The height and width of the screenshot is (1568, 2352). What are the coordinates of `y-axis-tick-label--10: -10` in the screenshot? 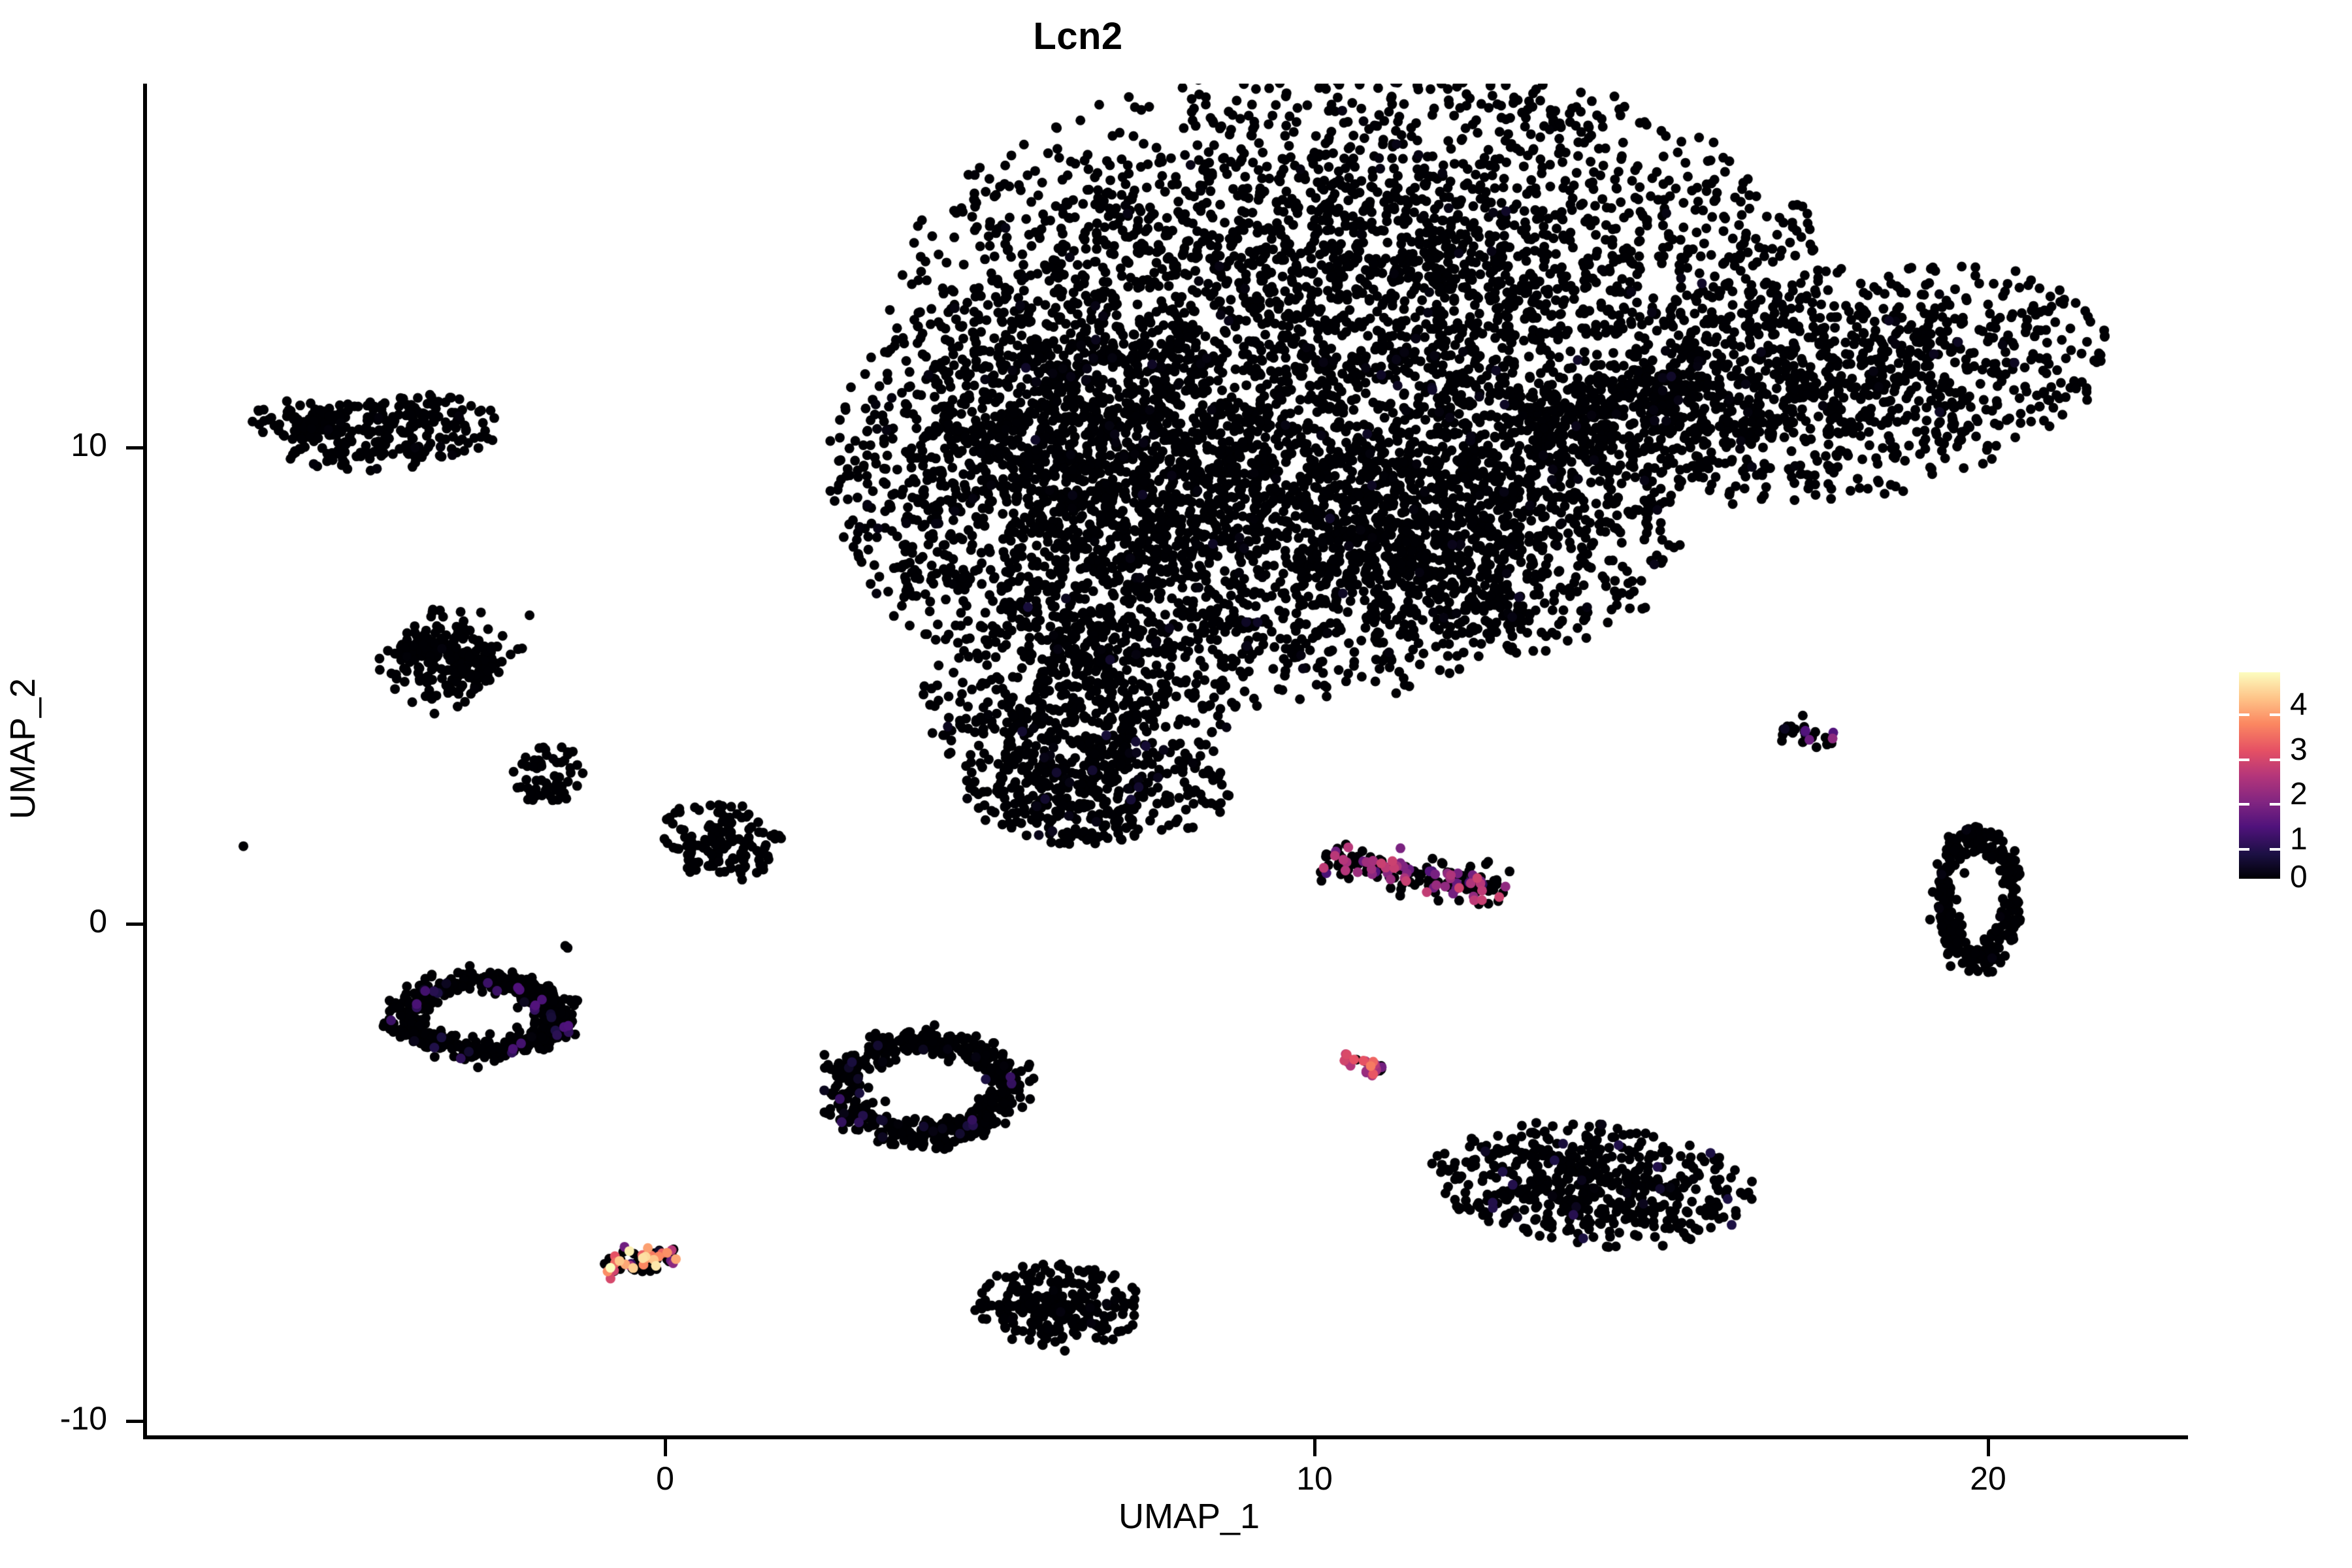 It's located at (83, 1418).